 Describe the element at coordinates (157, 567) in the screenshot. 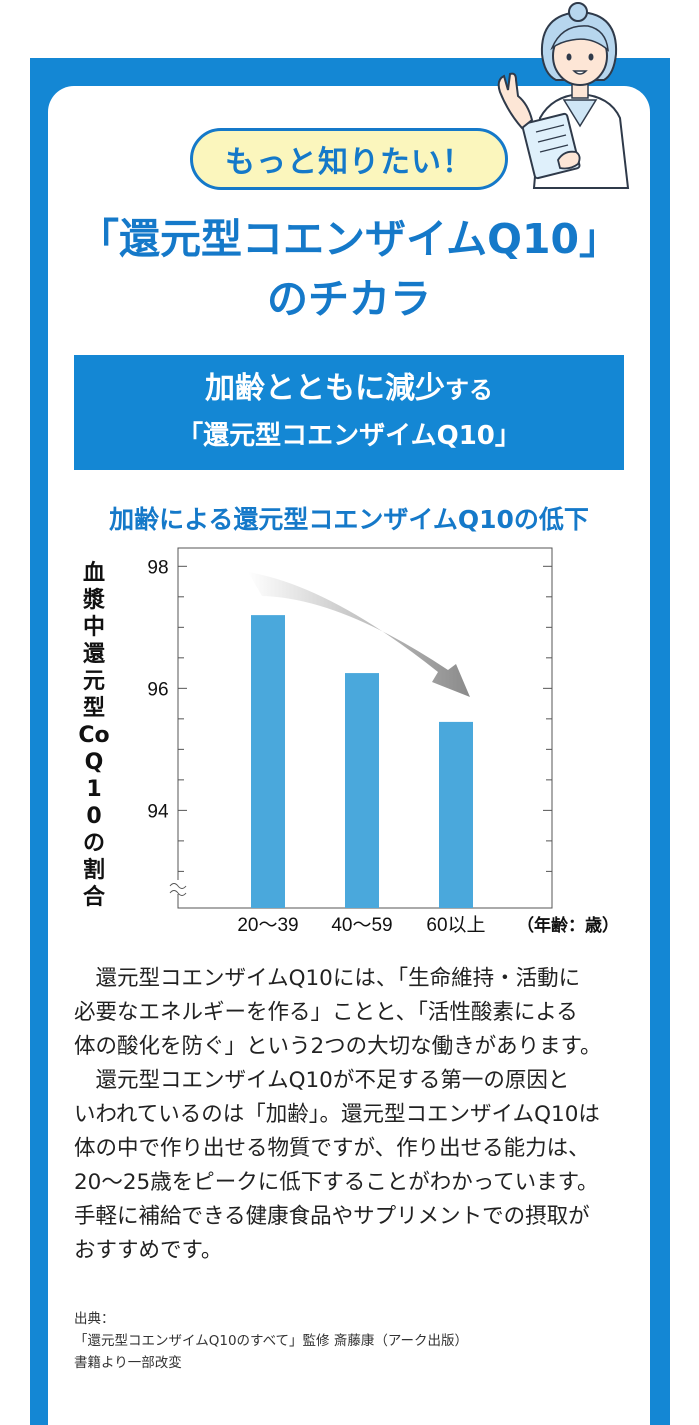

I see `y-tick-label: 98` at that location.